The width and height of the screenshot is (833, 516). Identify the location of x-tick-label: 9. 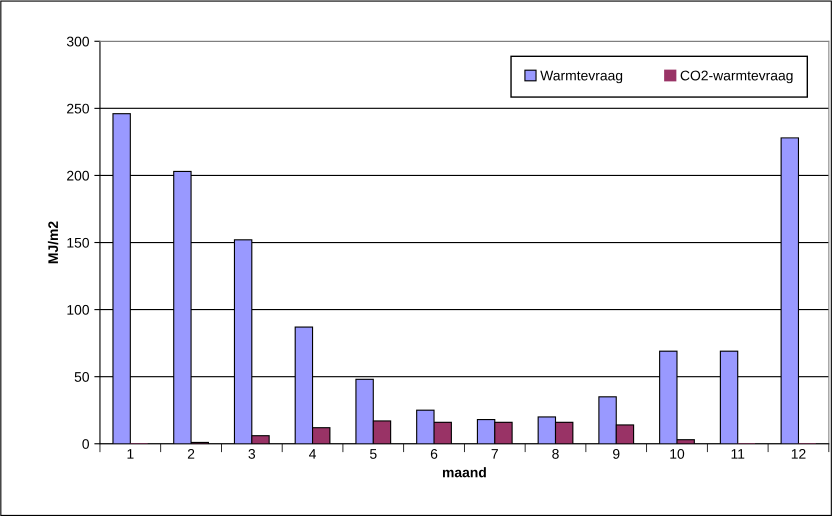
(616, 453).